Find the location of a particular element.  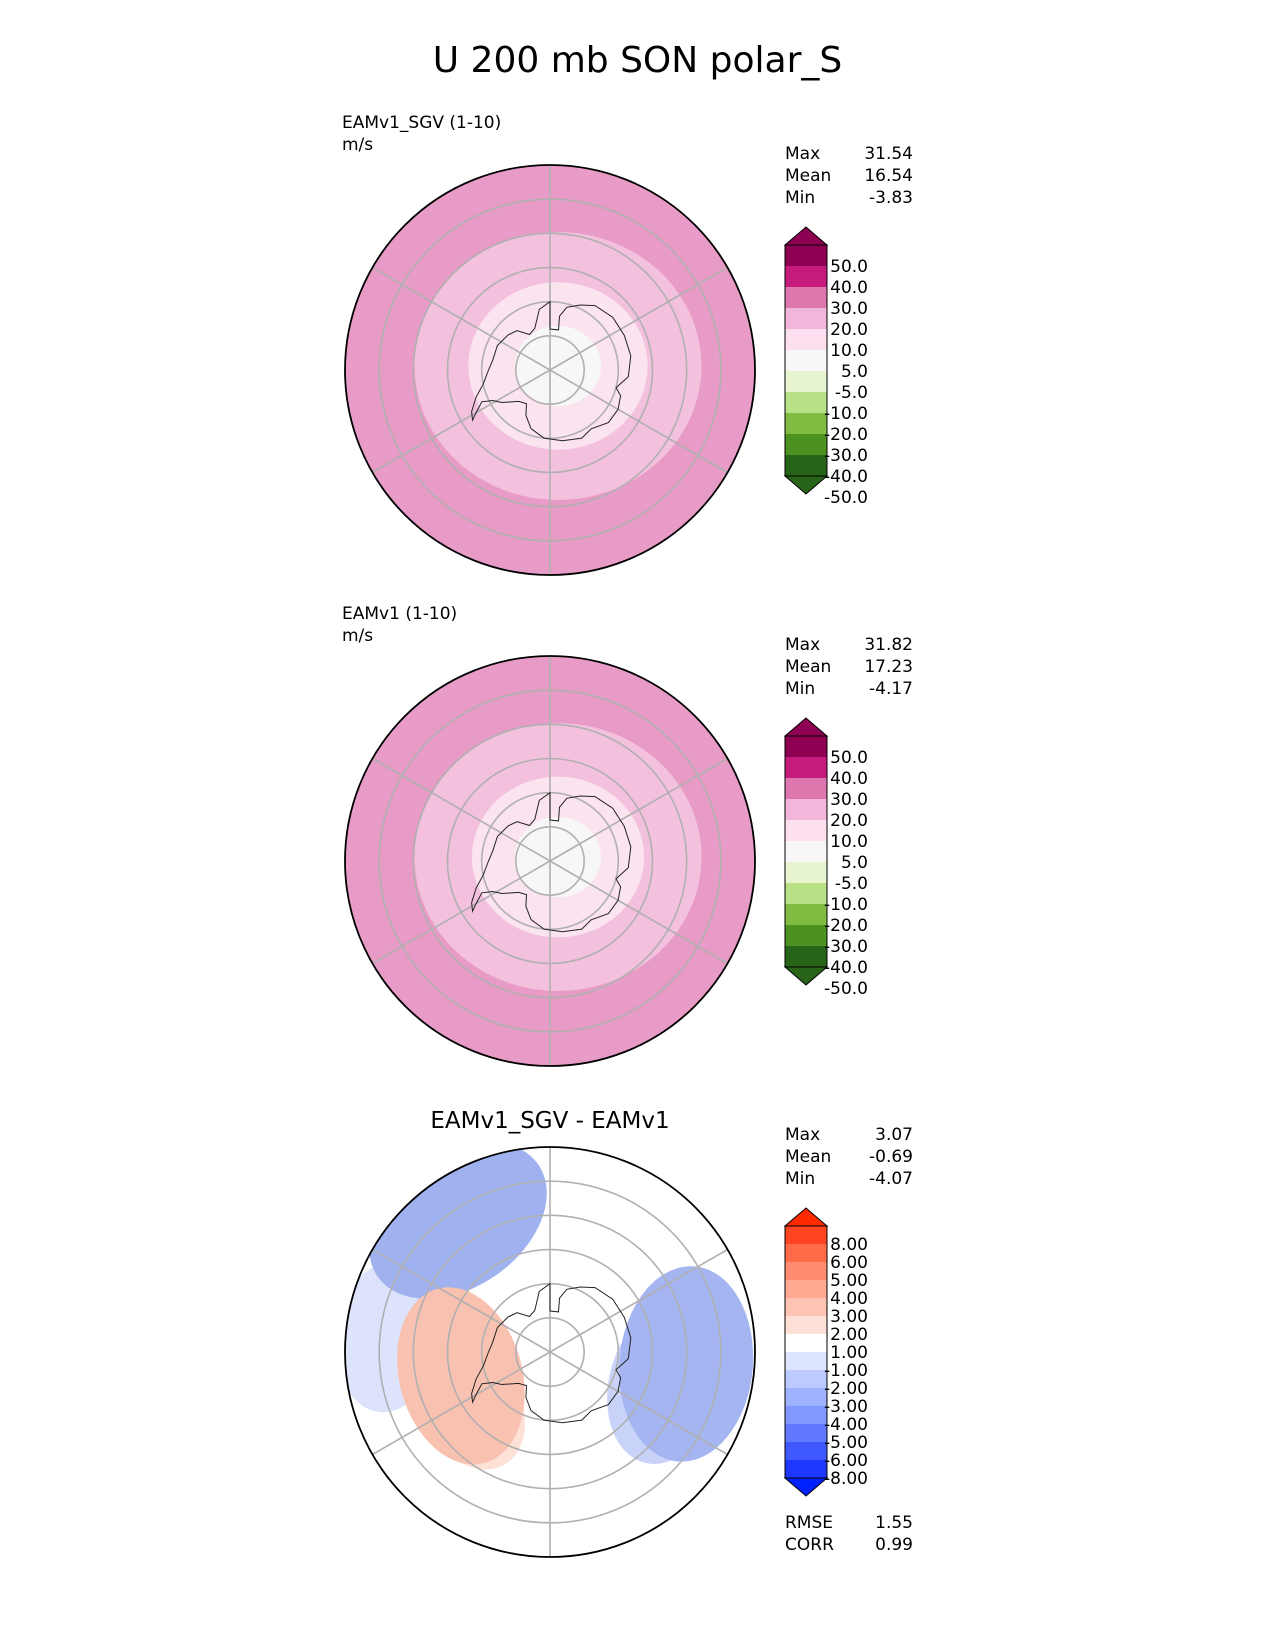

panel-ref-stats: Max 31.82 Mean 17.23 Min -4.17 is located at coordinates (849, 667).